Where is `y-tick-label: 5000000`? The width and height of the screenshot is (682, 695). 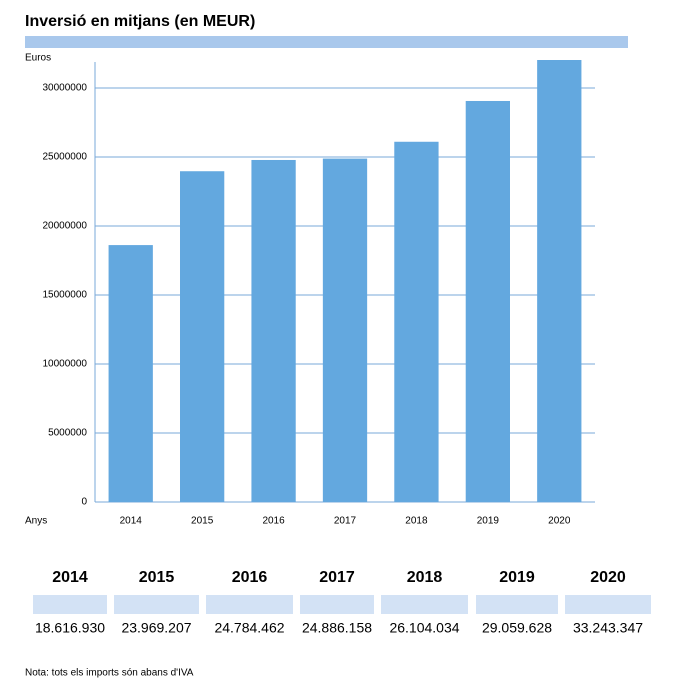 y-tick-label: 5000000 is located at coordinates (67, 433).